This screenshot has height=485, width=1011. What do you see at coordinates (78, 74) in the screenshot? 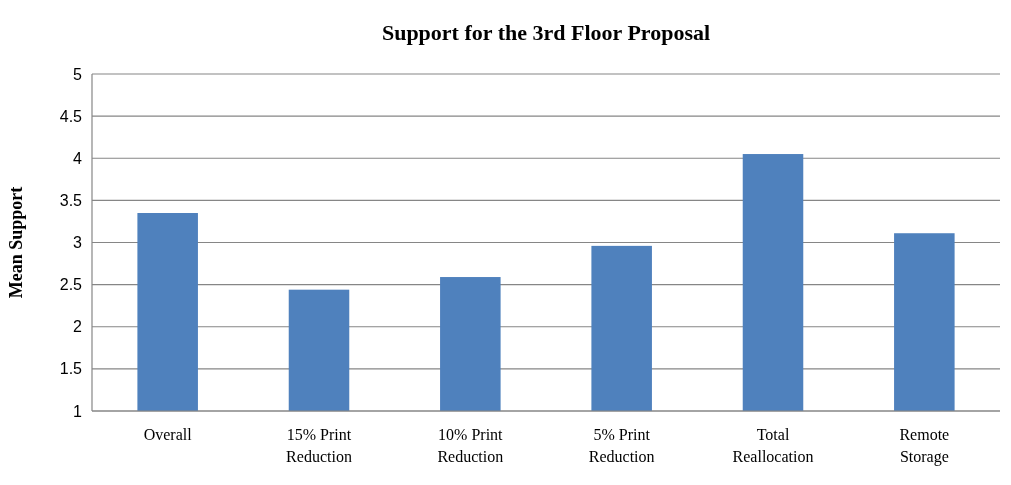
I see `y-tick-label: 5` at bounding box center [78, 74].